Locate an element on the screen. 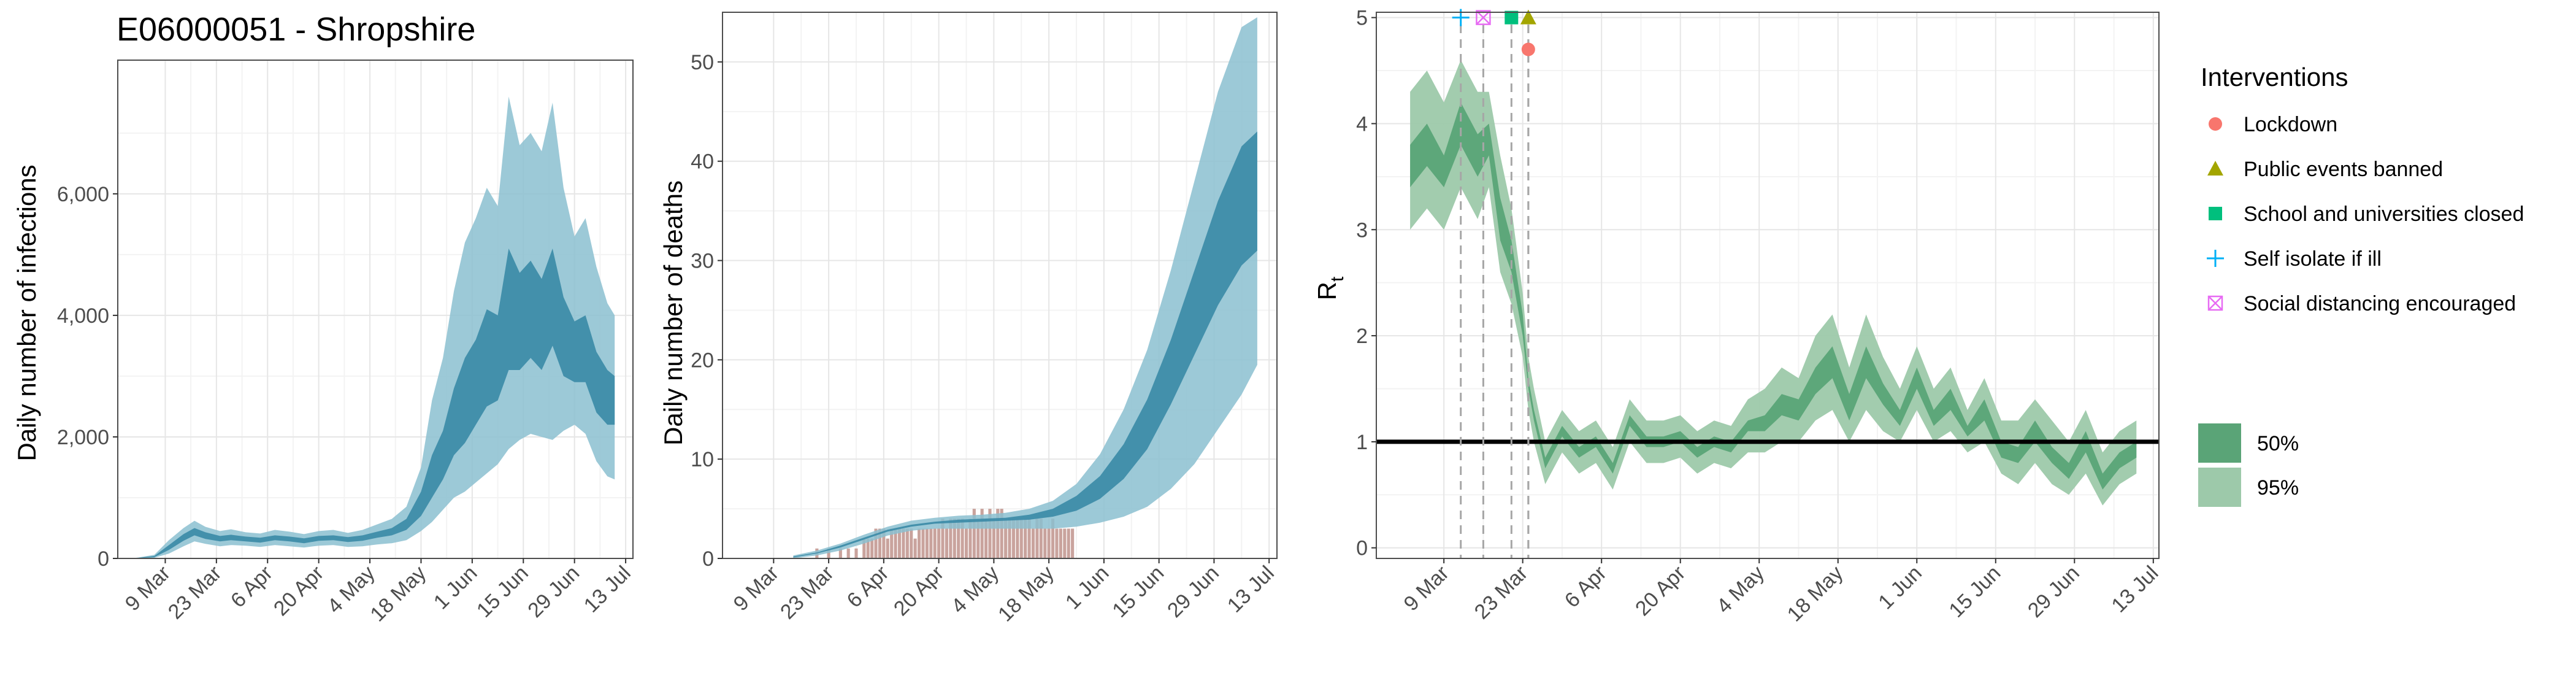 Image resolution: width=2576 pixels, height=683 pixels. y-axis-title: Daily number of deaths is located at coordinates (673, 313).